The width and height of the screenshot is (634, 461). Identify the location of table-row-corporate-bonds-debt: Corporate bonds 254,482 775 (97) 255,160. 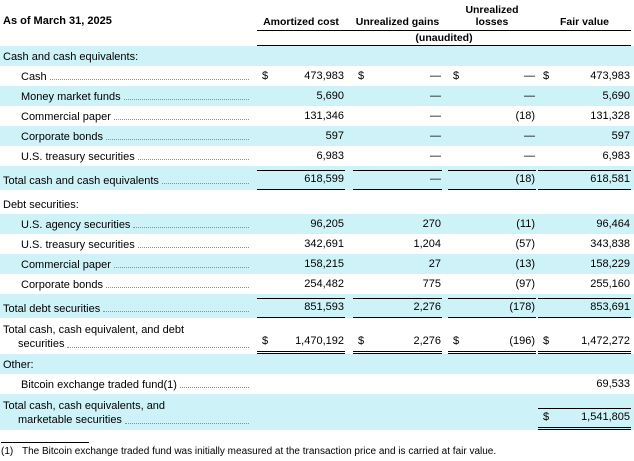
(317, 284).